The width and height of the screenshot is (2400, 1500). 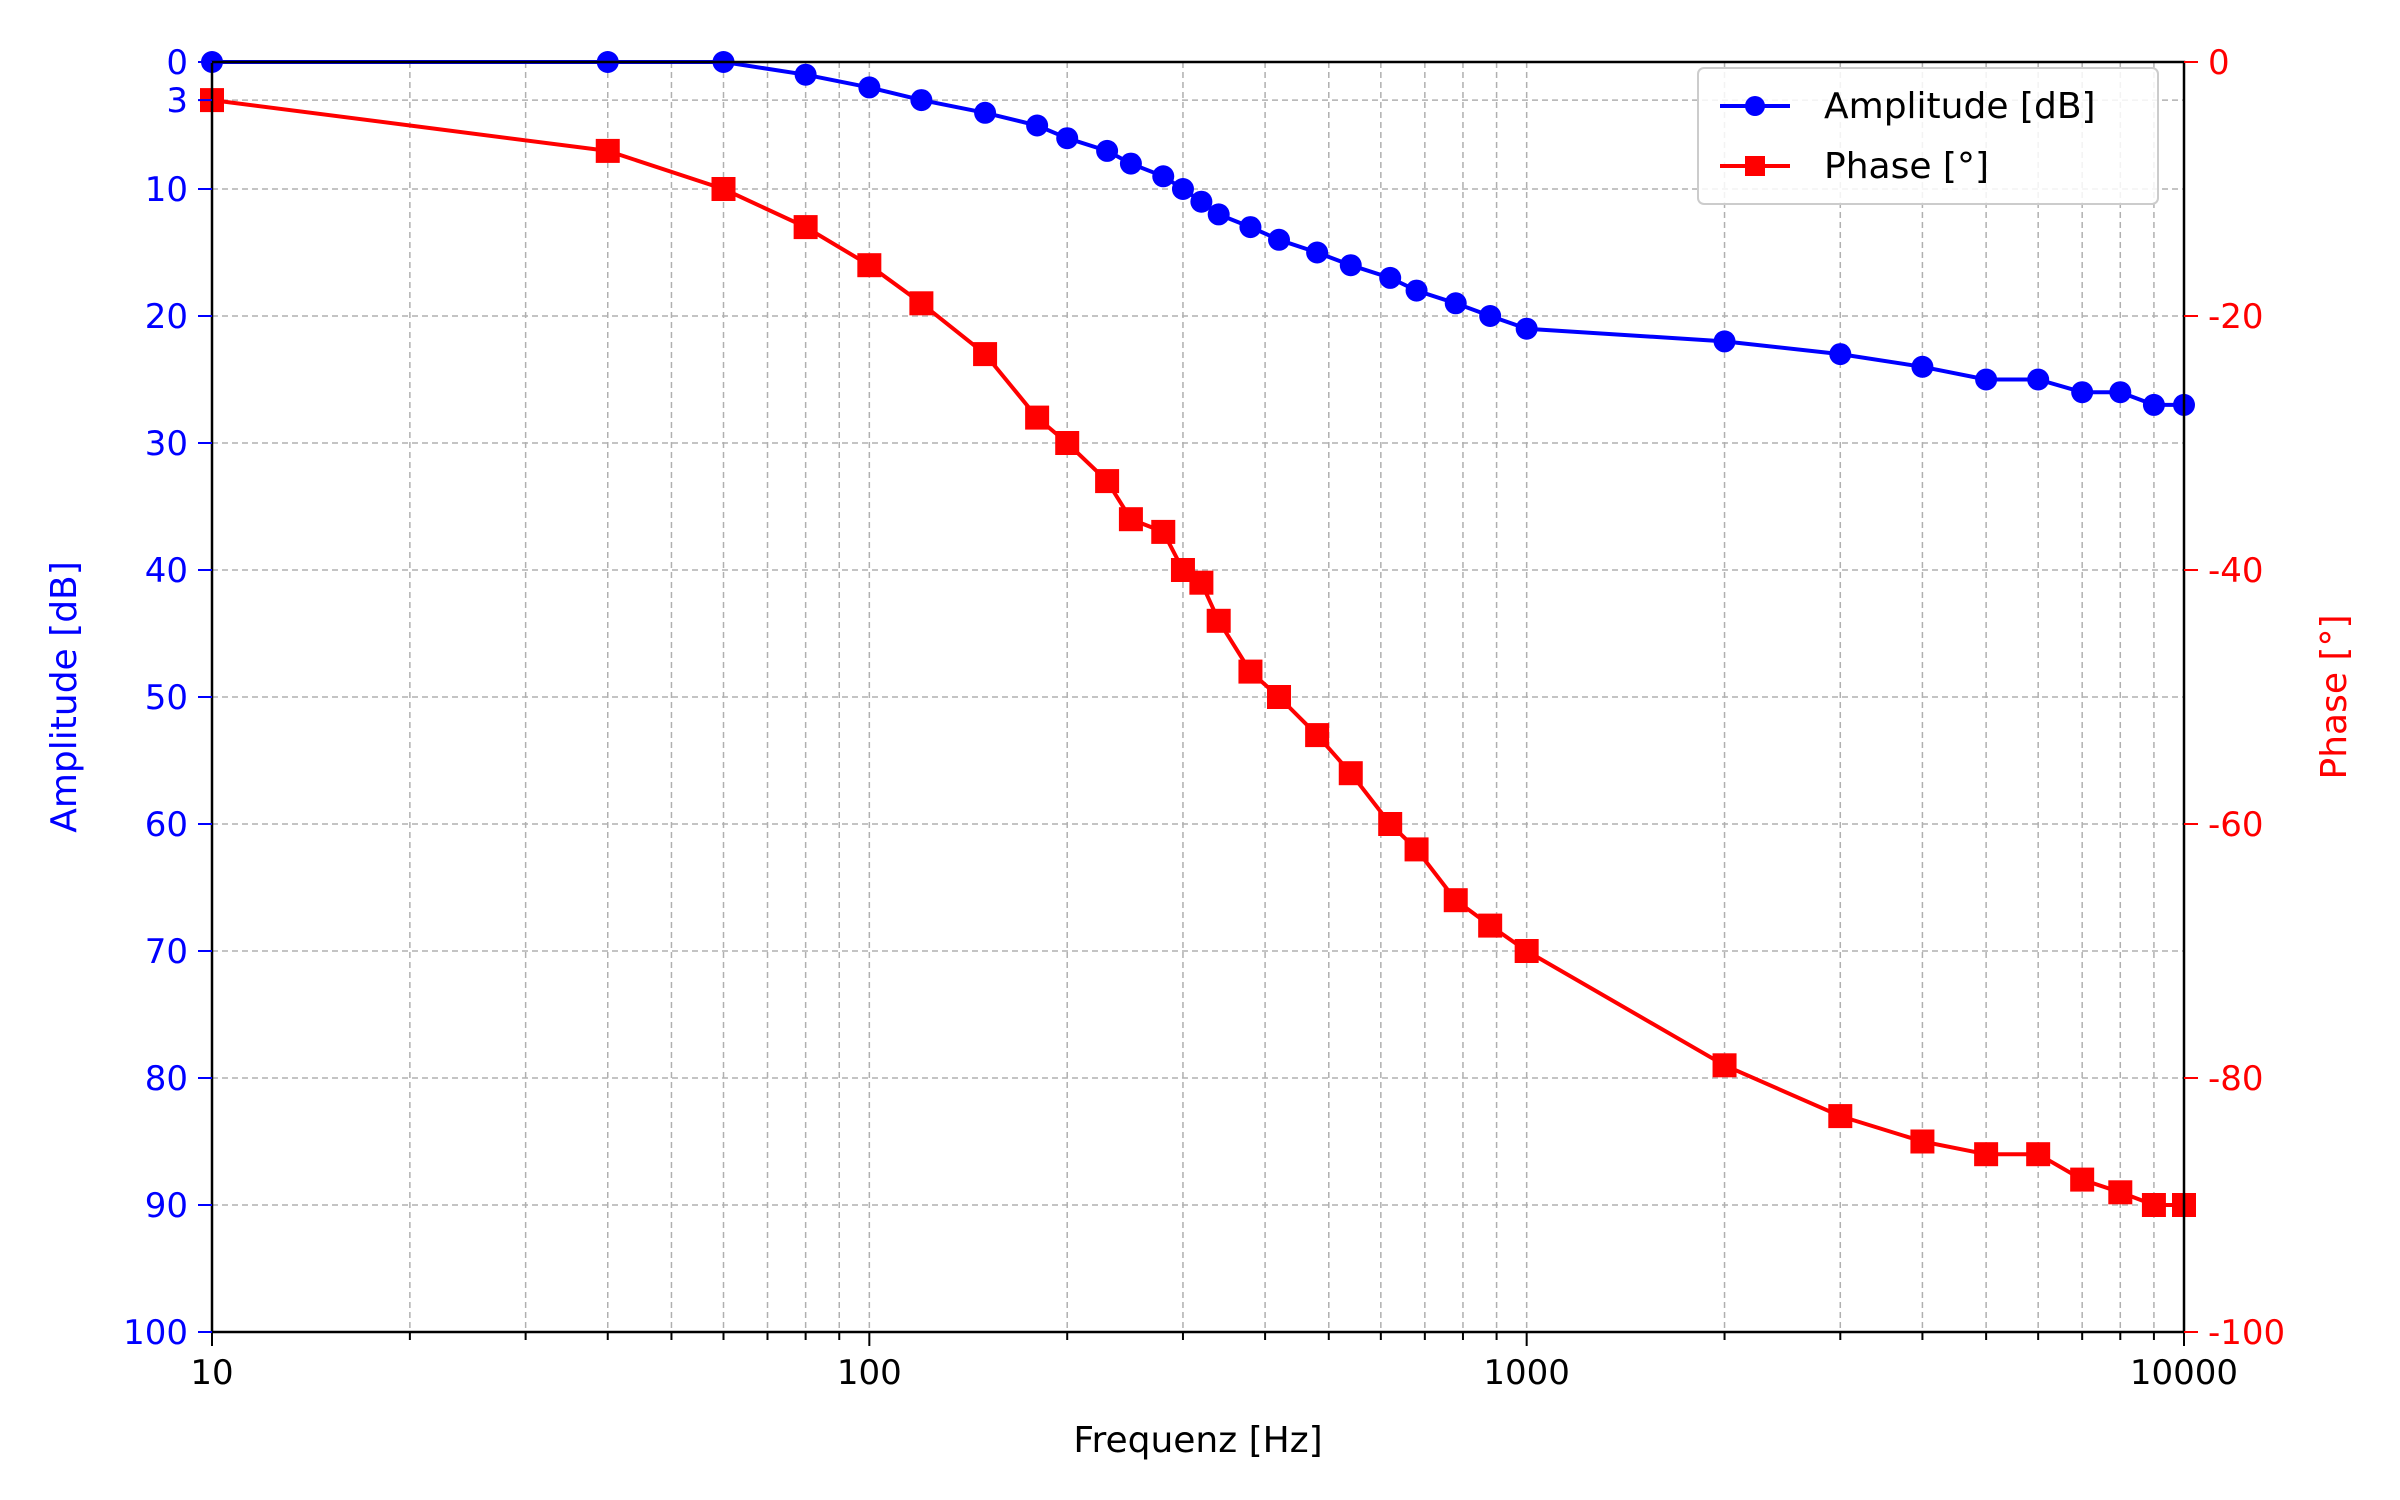 What do you see at coordinates (166, 571) in the screenshot?
I see `y-left-tick-label: 40` at bounding box center [166, 571].